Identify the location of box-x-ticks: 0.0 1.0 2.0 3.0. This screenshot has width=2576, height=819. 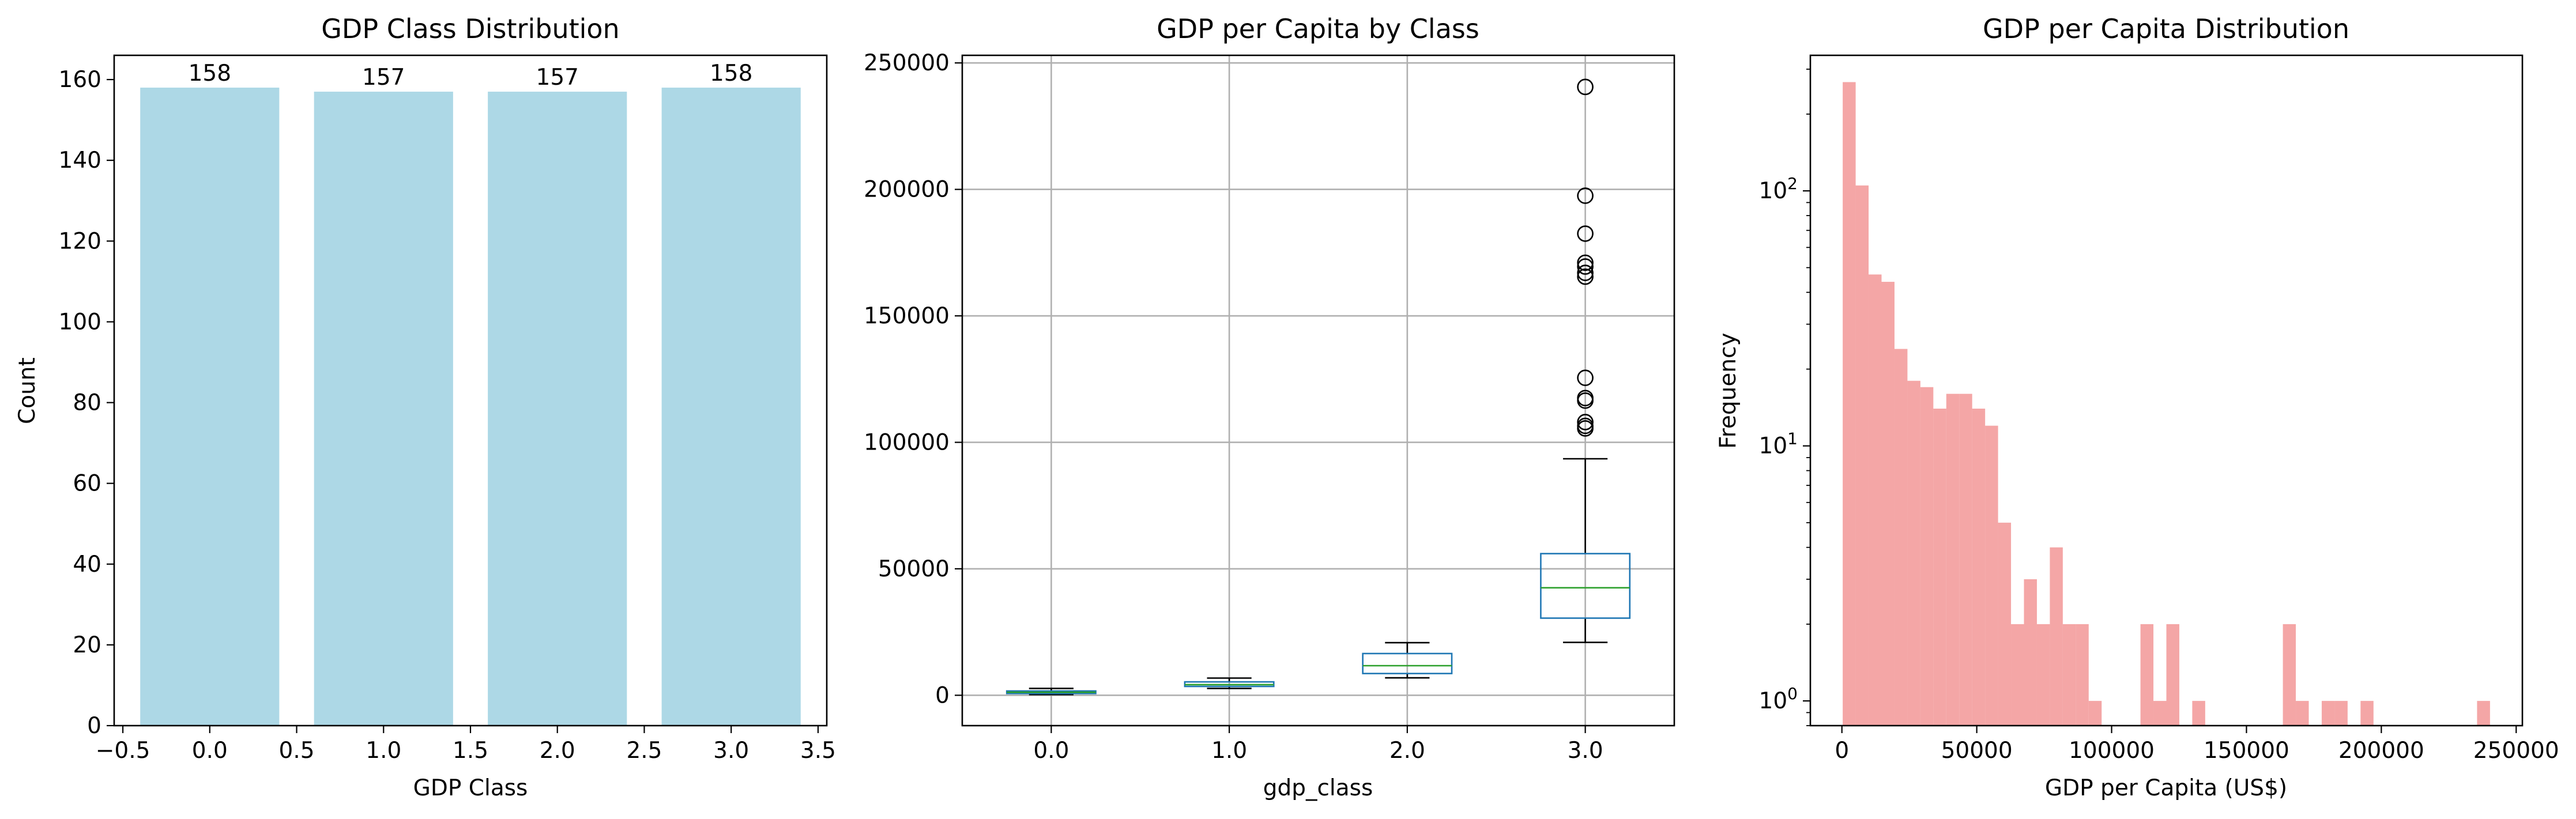
(1318, 745).